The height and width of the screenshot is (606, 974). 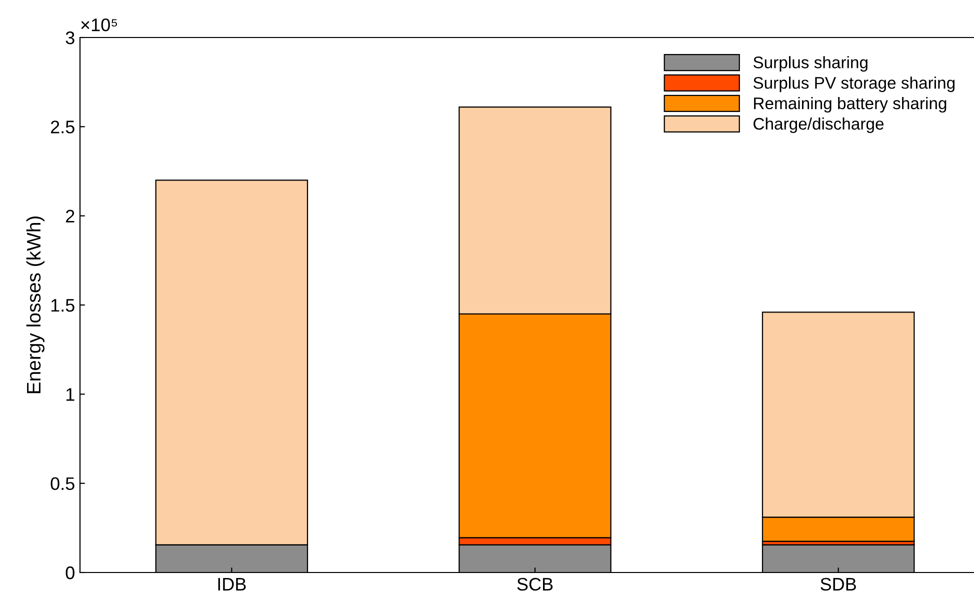 I want to click on x-tick-label: SCB, so click(x=535, y=584).